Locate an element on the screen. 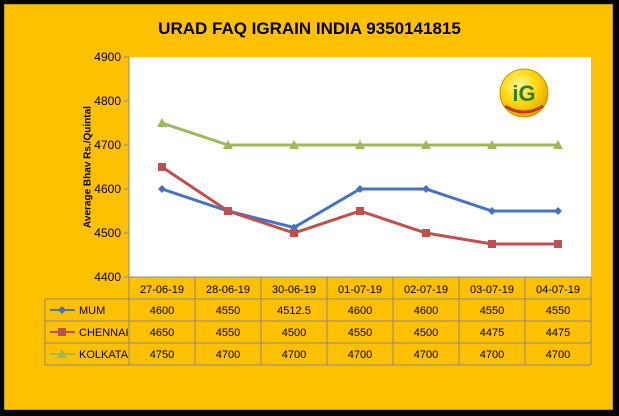 The height and width of the screenshot is (416, 619). chart-title: URAD FAQ IGRAIN INDIA 9350141815 is located at coordinates (309, 28).